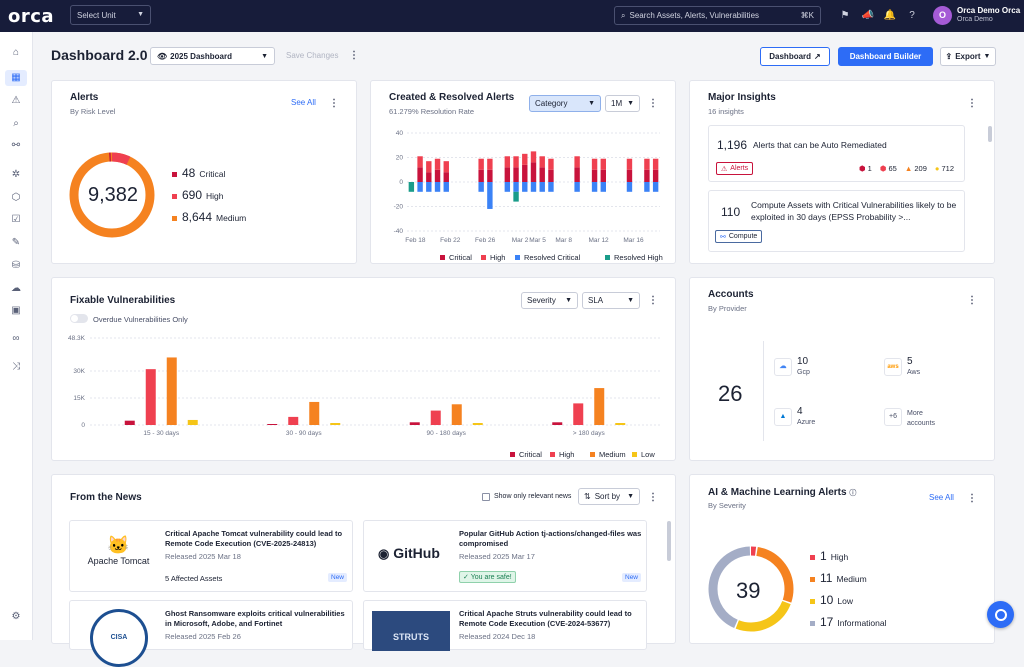  Describe the element at coordinates (795, 56) in the screenshot. I see `dashboard-button: Dashboard ↗` at that location.